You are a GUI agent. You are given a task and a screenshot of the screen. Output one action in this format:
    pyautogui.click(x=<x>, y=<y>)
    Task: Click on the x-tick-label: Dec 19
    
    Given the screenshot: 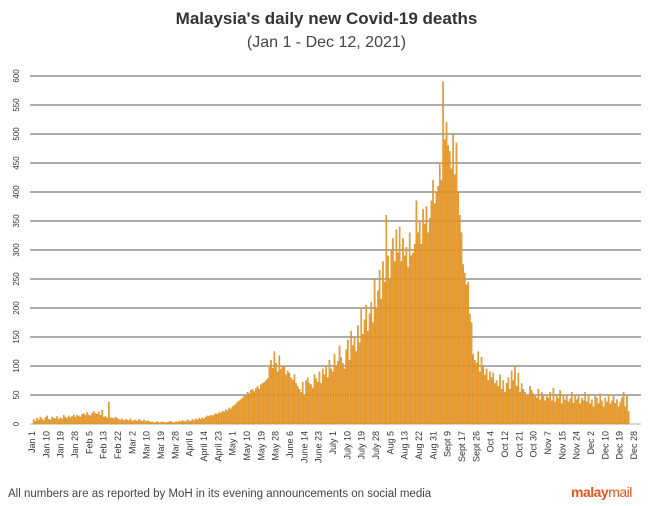 What is the action you would take?
    pyautogui.click(x=620, y=445)
    